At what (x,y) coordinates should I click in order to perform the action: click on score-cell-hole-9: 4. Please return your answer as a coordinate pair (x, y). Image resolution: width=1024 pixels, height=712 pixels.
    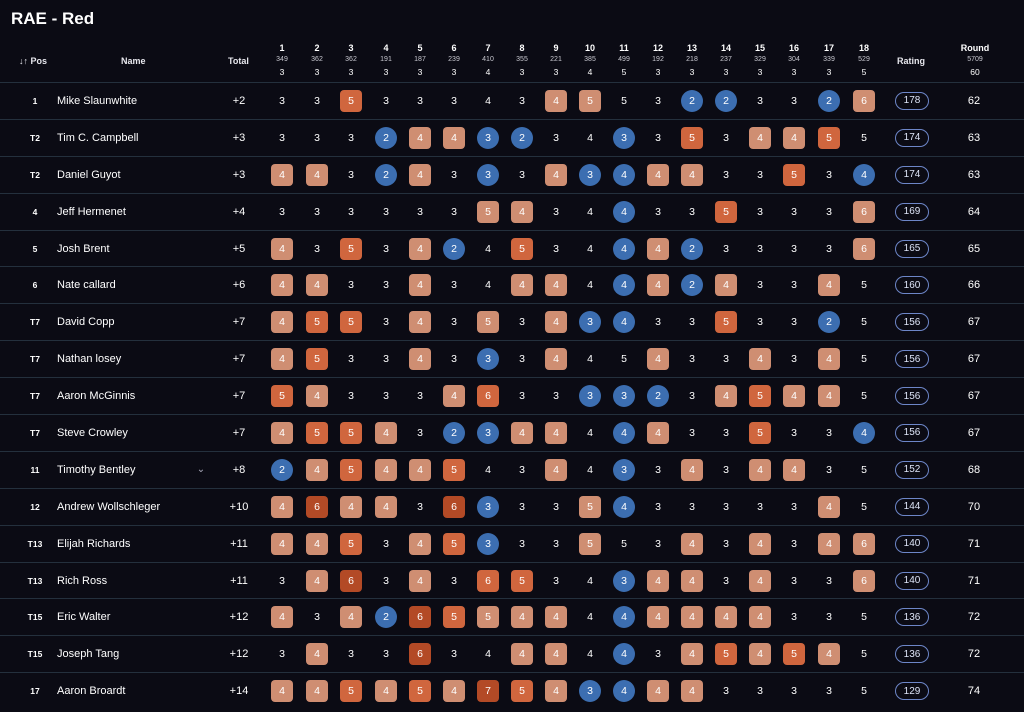
    Looking at the image, I should click on (556, 691).